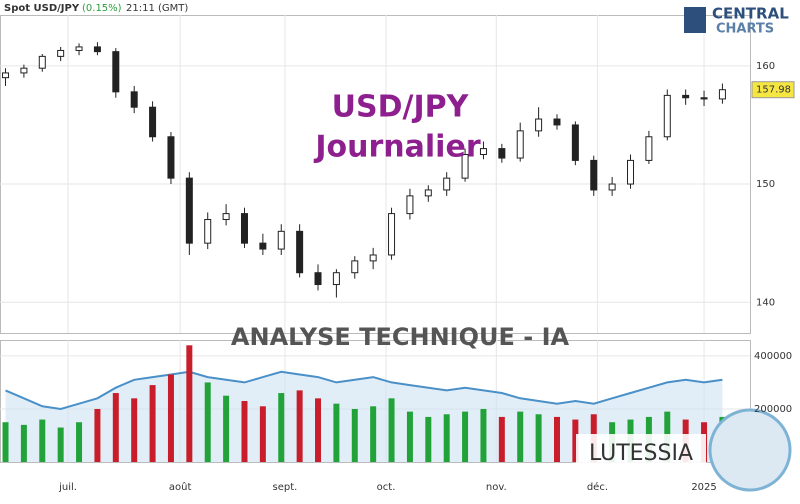 The image size is (800, 504). I want to click on brand-box, so click(641, 453).